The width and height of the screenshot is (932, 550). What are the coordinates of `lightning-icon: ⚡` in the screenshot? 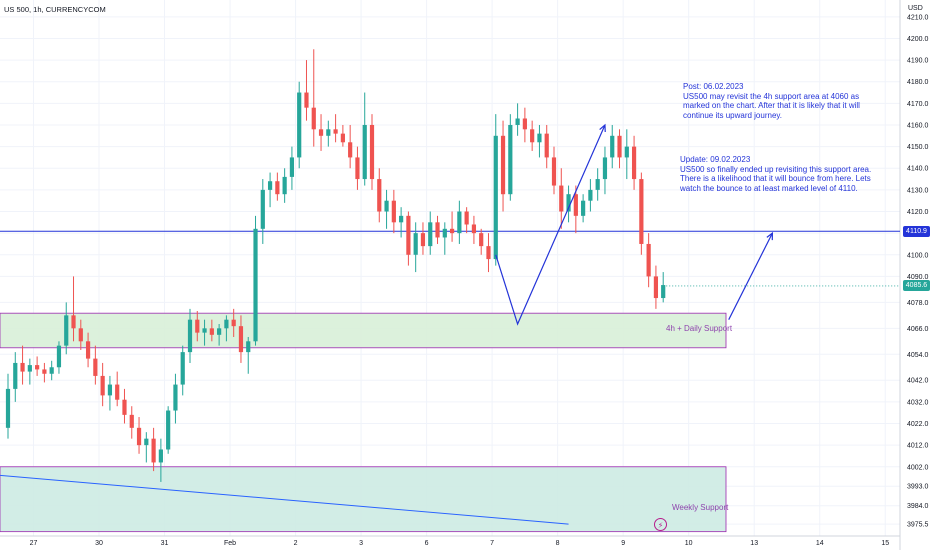 It's located at (660, 524).